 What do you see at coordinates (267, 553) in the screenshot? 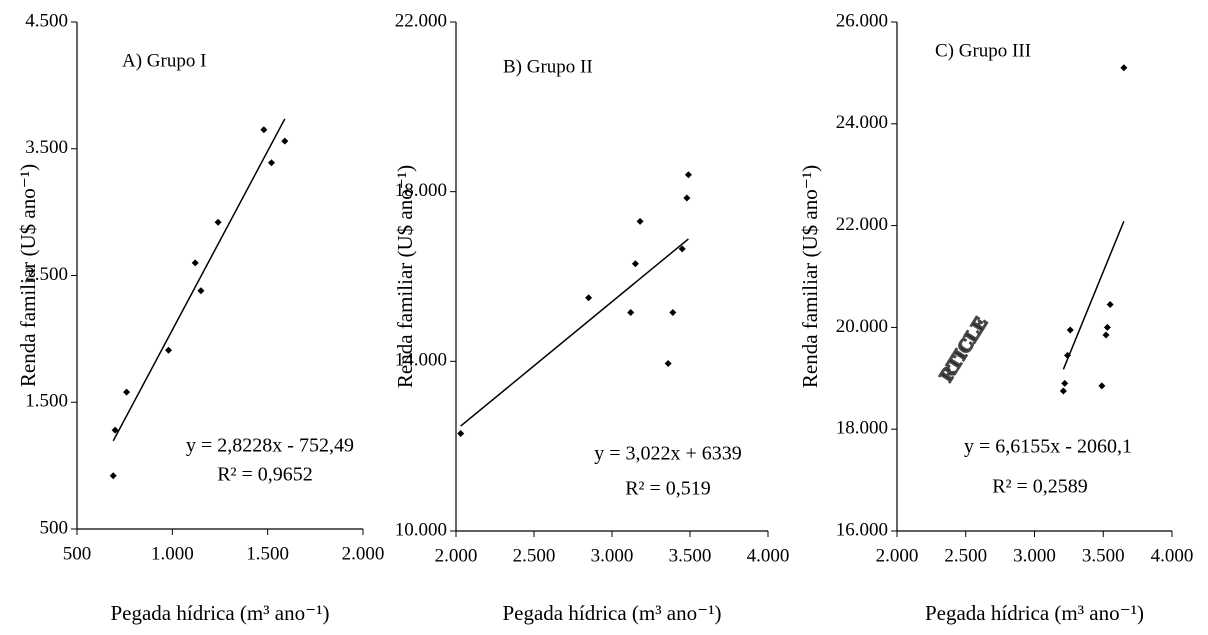
I see `x-tick-label: 1.500` at bounding box center [267, 553].